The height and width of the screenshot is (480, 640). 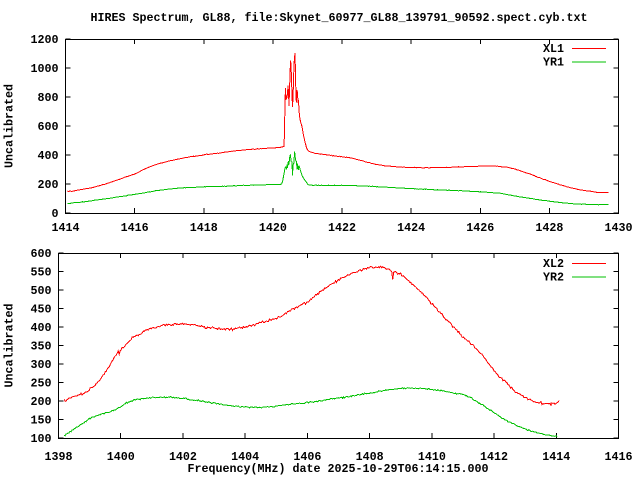 I want to click on svg-text: 350, so click(x=41, y=347).